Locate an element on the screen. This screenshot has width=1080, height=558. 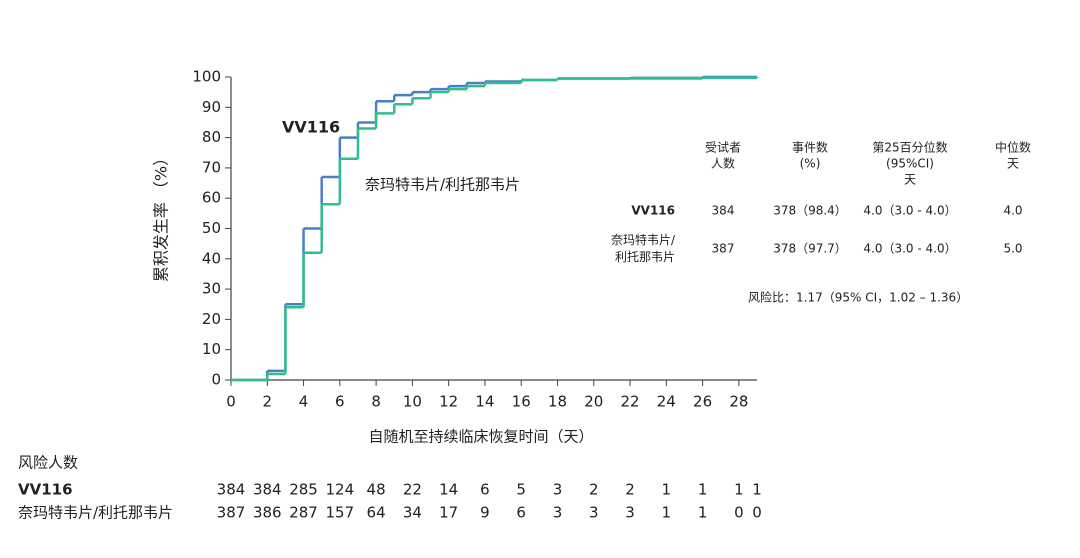
hazard-ratio: 风险比：1.17（95% CI，1.02 – 1.36） is located at coordinates (858, 297).